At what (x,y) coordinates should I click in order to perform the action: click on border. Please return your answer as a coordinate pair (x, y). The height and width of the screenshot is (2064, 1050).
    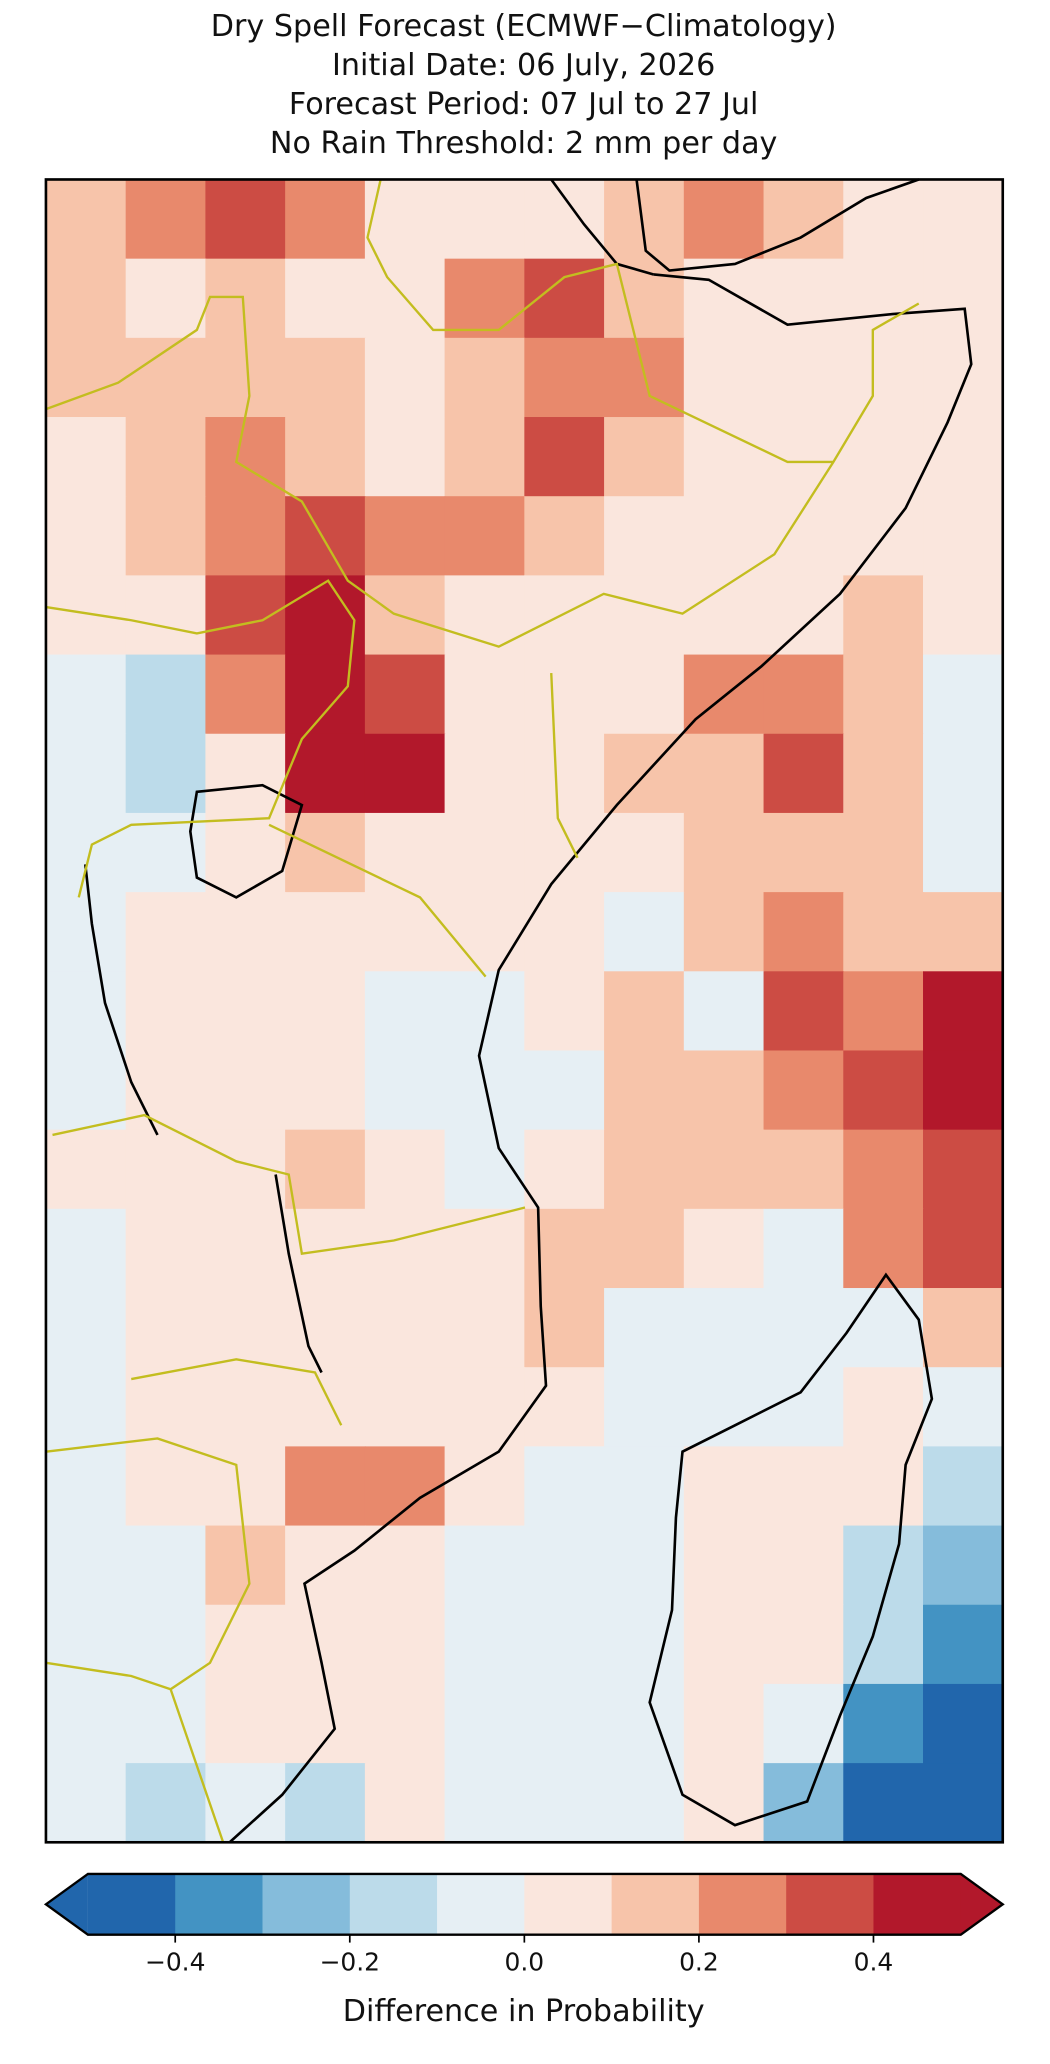
    Looking at the image, I should click on (312, 778).